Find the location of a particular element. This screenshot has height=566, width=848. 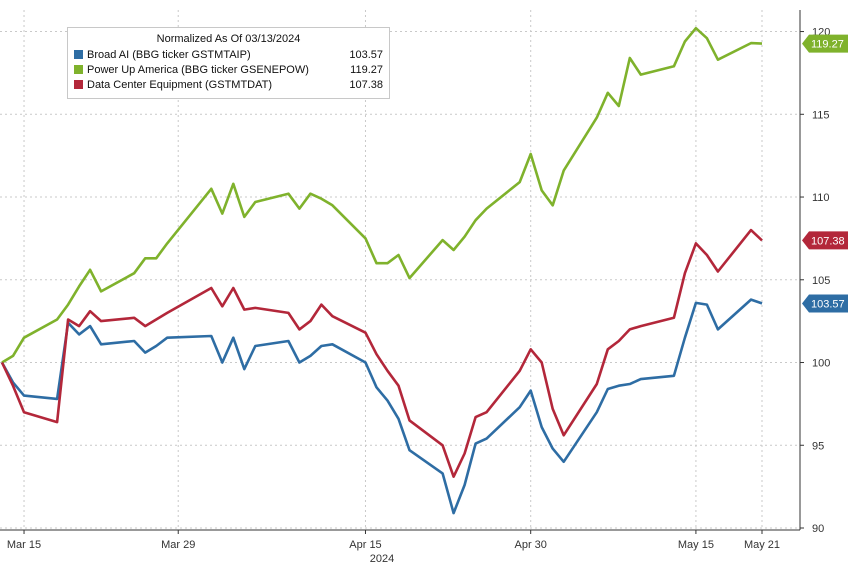

y-tick-label: 95 is located at coordinates (818, 446).